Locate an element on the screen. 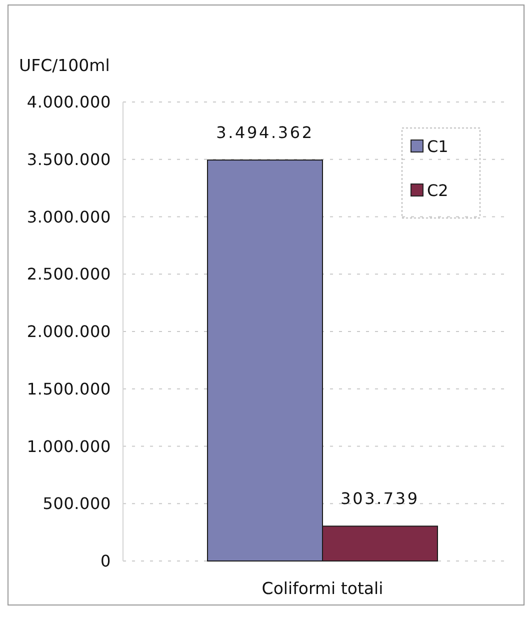 Image resolution: width=525 pixels, height=618 pixels. data-label: 3.494.362 is located at coordinates (265, 132).